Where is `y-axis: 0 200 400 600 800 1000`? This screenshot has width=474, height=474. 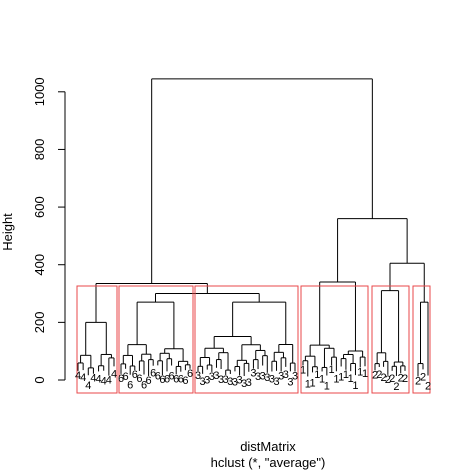
y-axis: 0 200 400 600 800 1000 is located at coordinates (49, 230).